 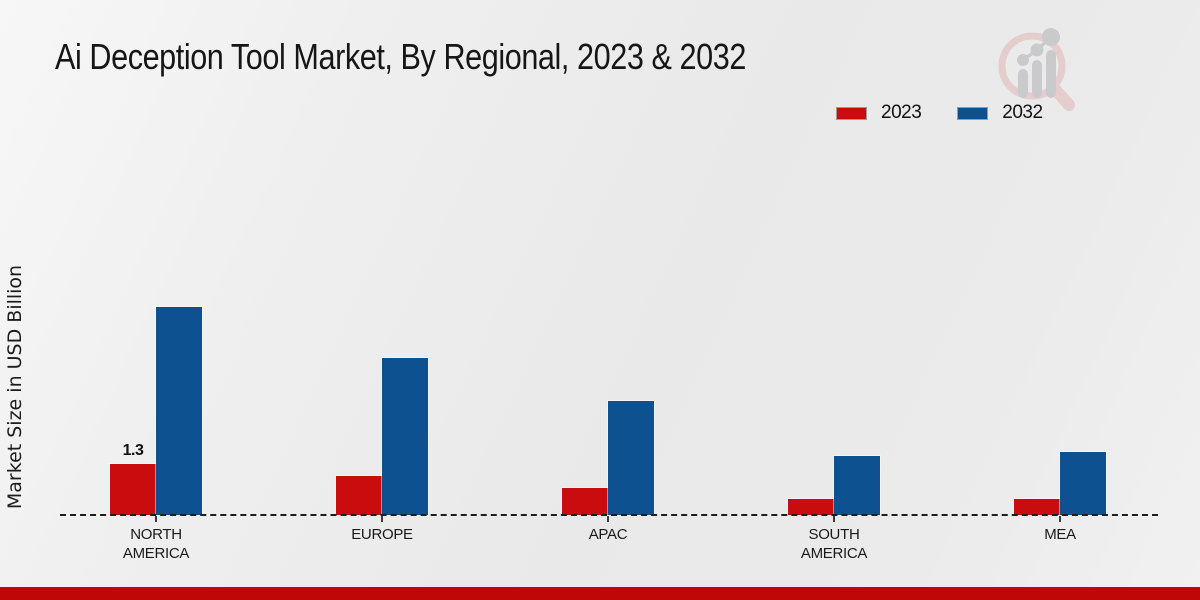 What do you see at coordinates (608, 534) in the screenshot?
I see `category-label-apac: APAC` at bounding box center [608, 534].